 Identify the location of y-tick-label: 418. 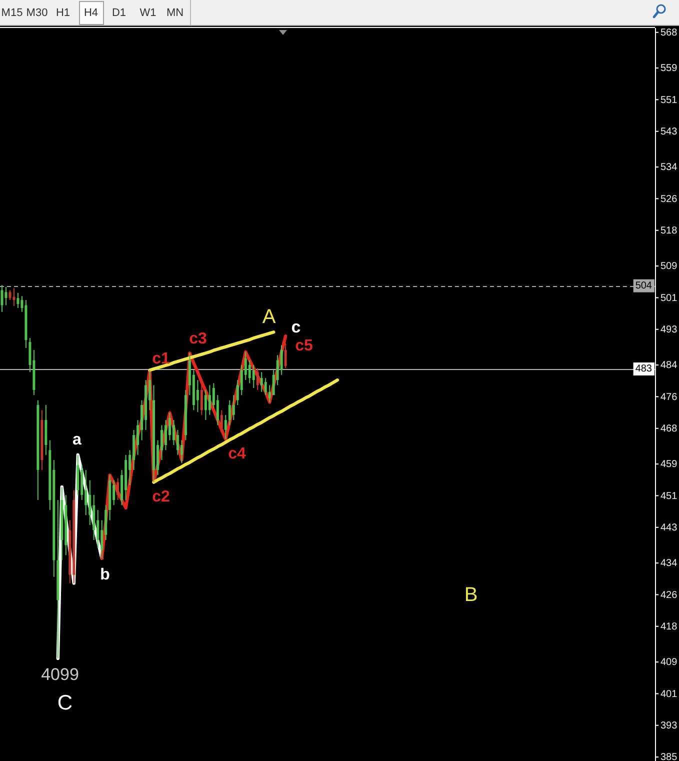
(669, 627).